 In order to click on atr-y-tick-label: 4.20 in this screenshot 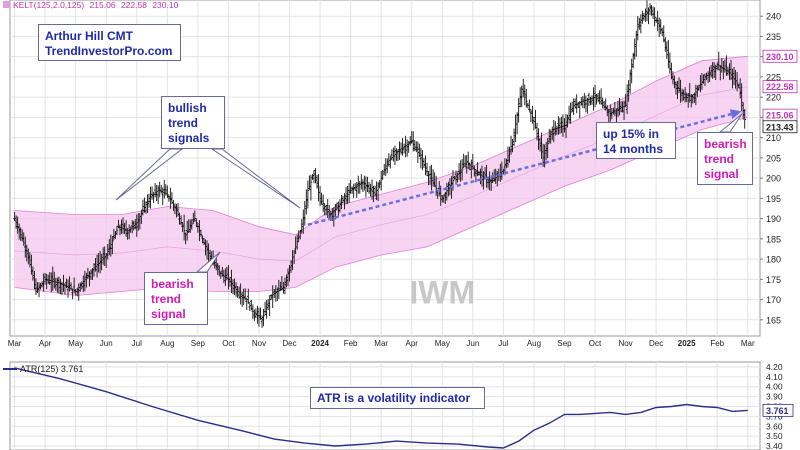, I will do `click(774, 367)`.